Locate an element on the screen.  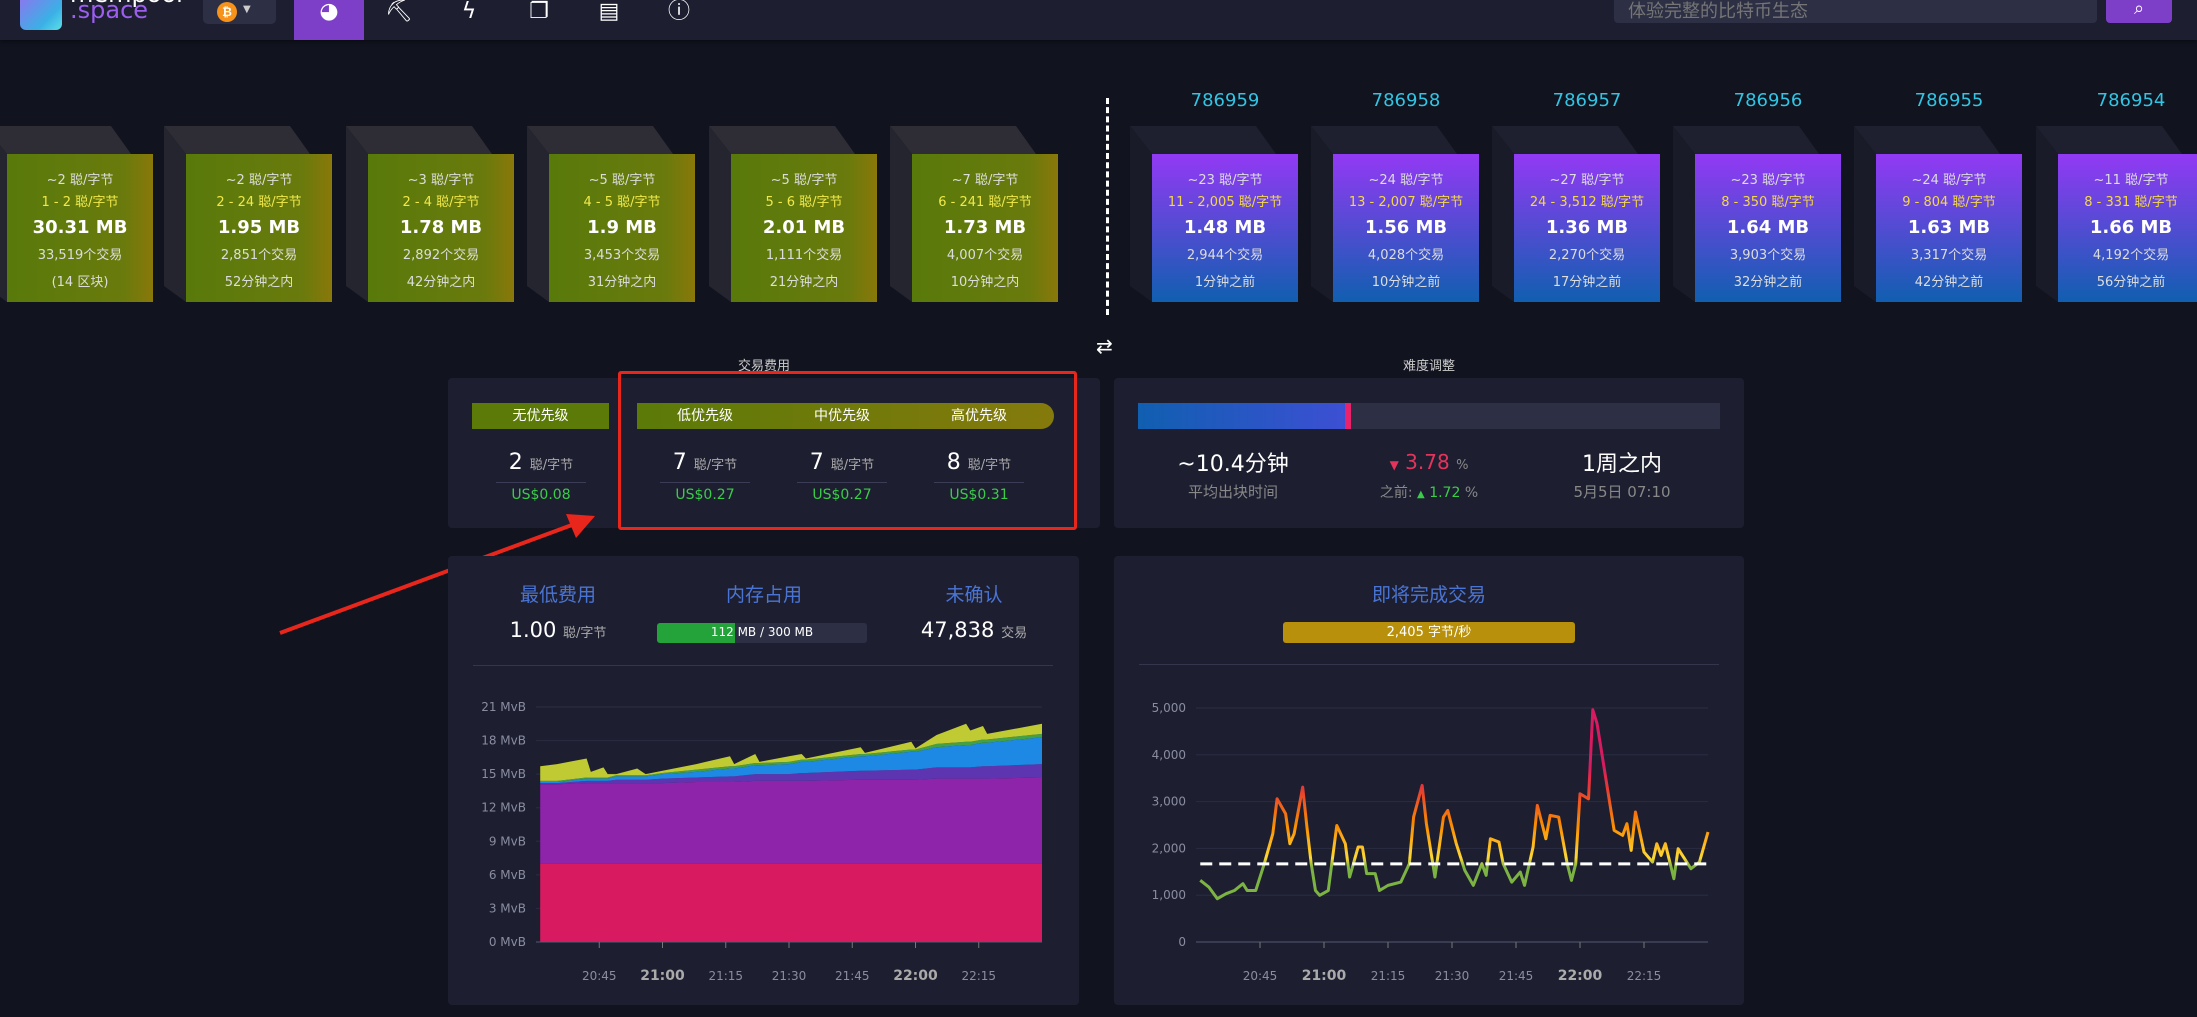
block-height-link: 786956 is located at coordinates (1768, 100).